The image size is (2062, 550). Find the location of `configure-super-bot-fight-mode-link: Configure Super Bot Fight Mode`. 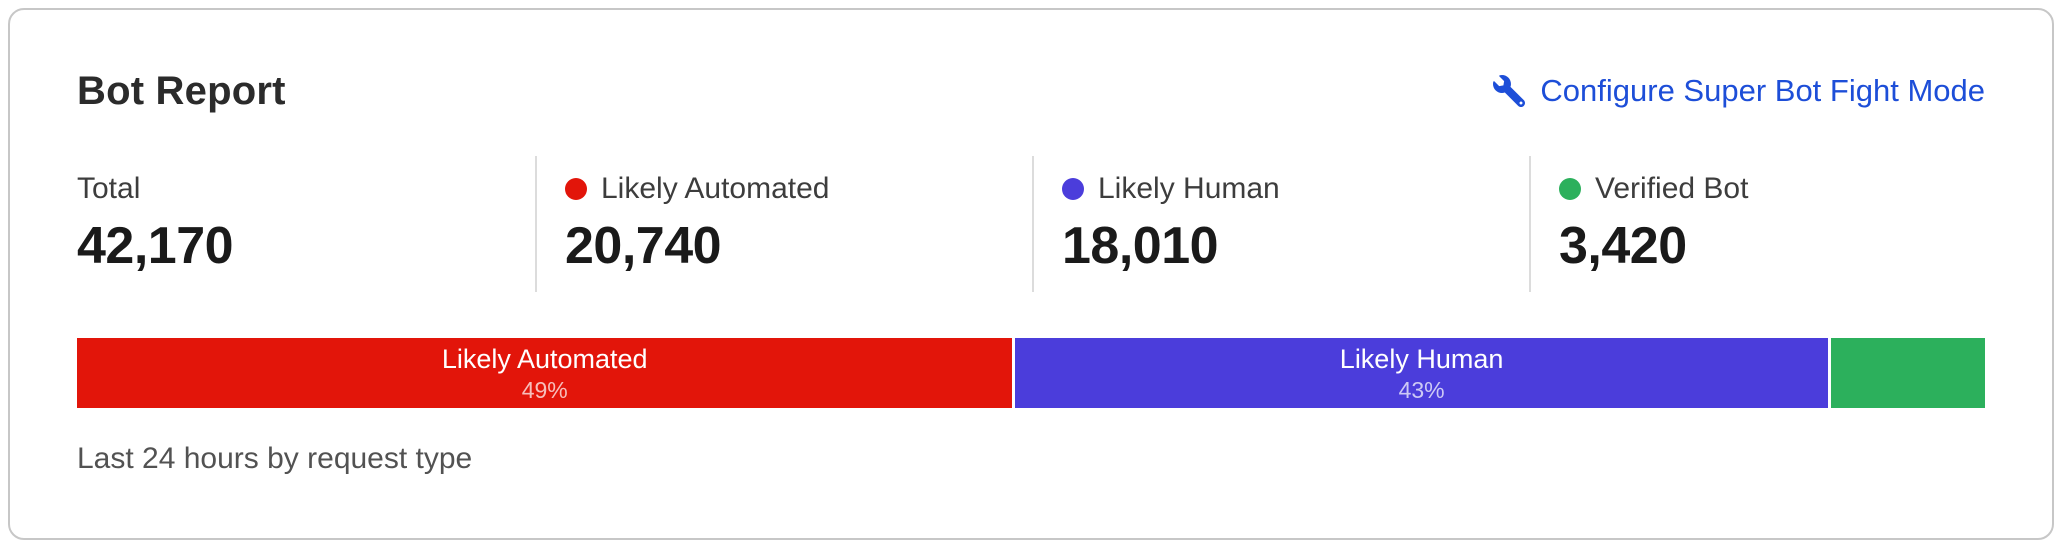

configure-super-bot-fight-mode-link: Configure Super Bot Fight Mode is located at coordinates (1739, 91).